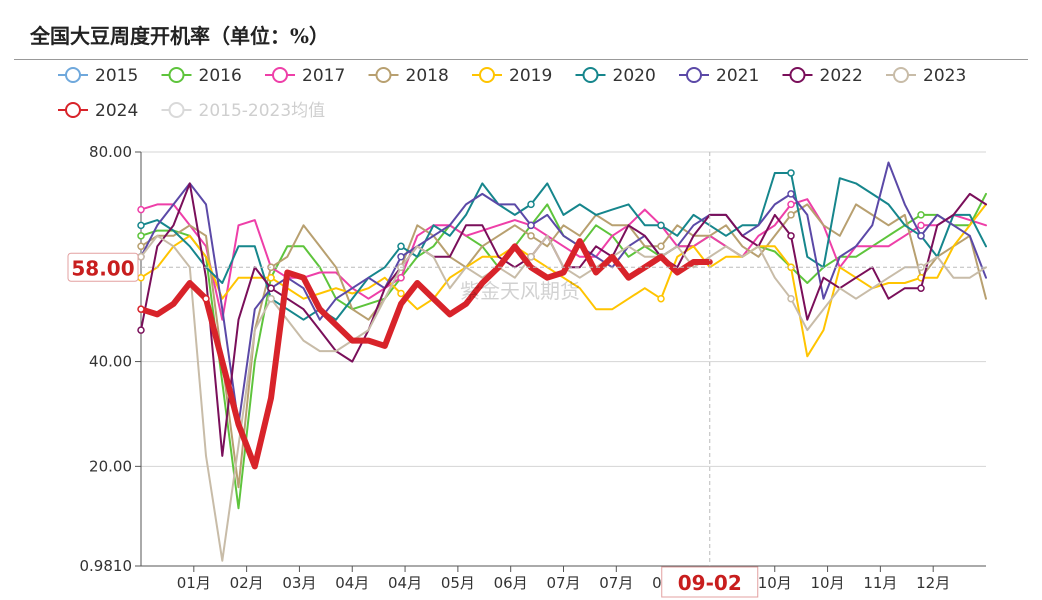  Describe the element at coordinates (299, 583) in the screenshot. I see `x-tick-label: 03月` at that location.